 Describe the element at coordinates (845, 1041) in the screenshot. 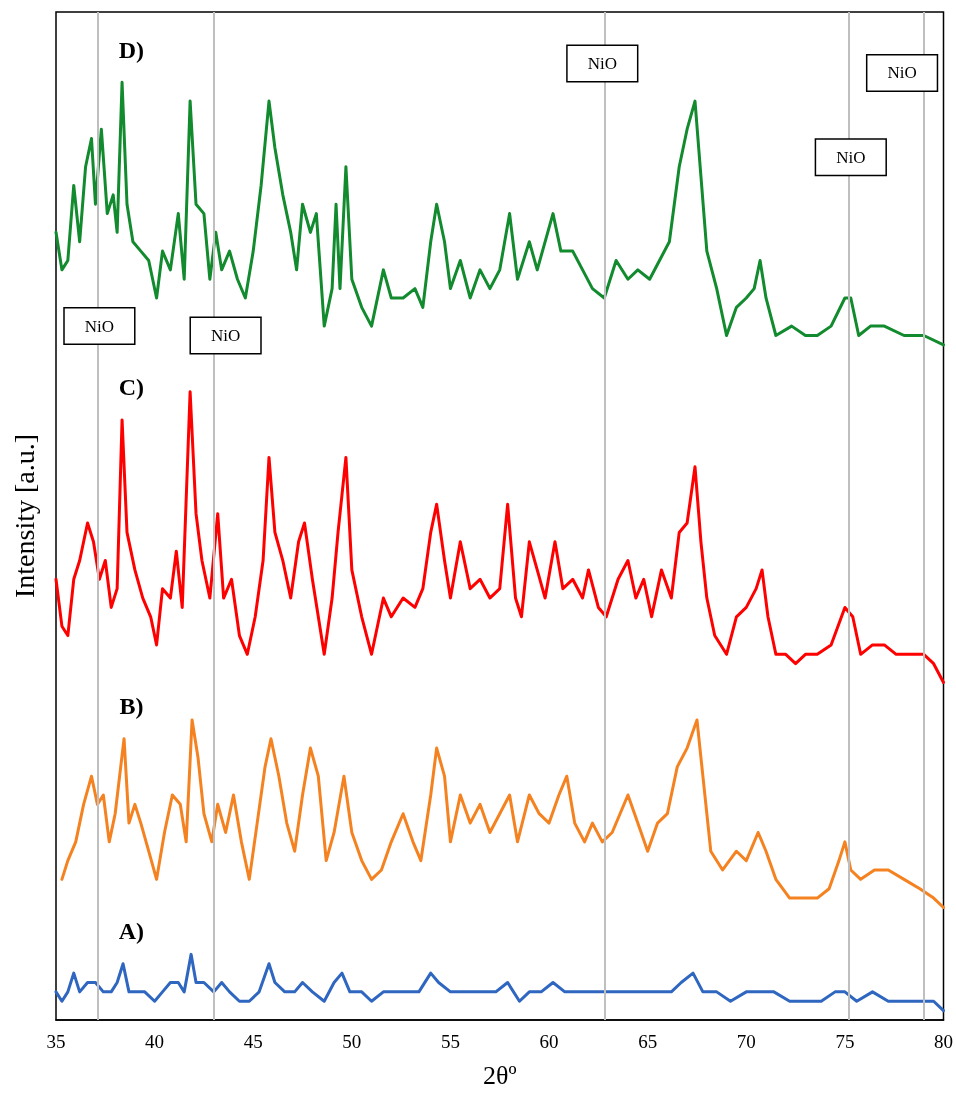

I see `x-tick-label: 75` at that location.